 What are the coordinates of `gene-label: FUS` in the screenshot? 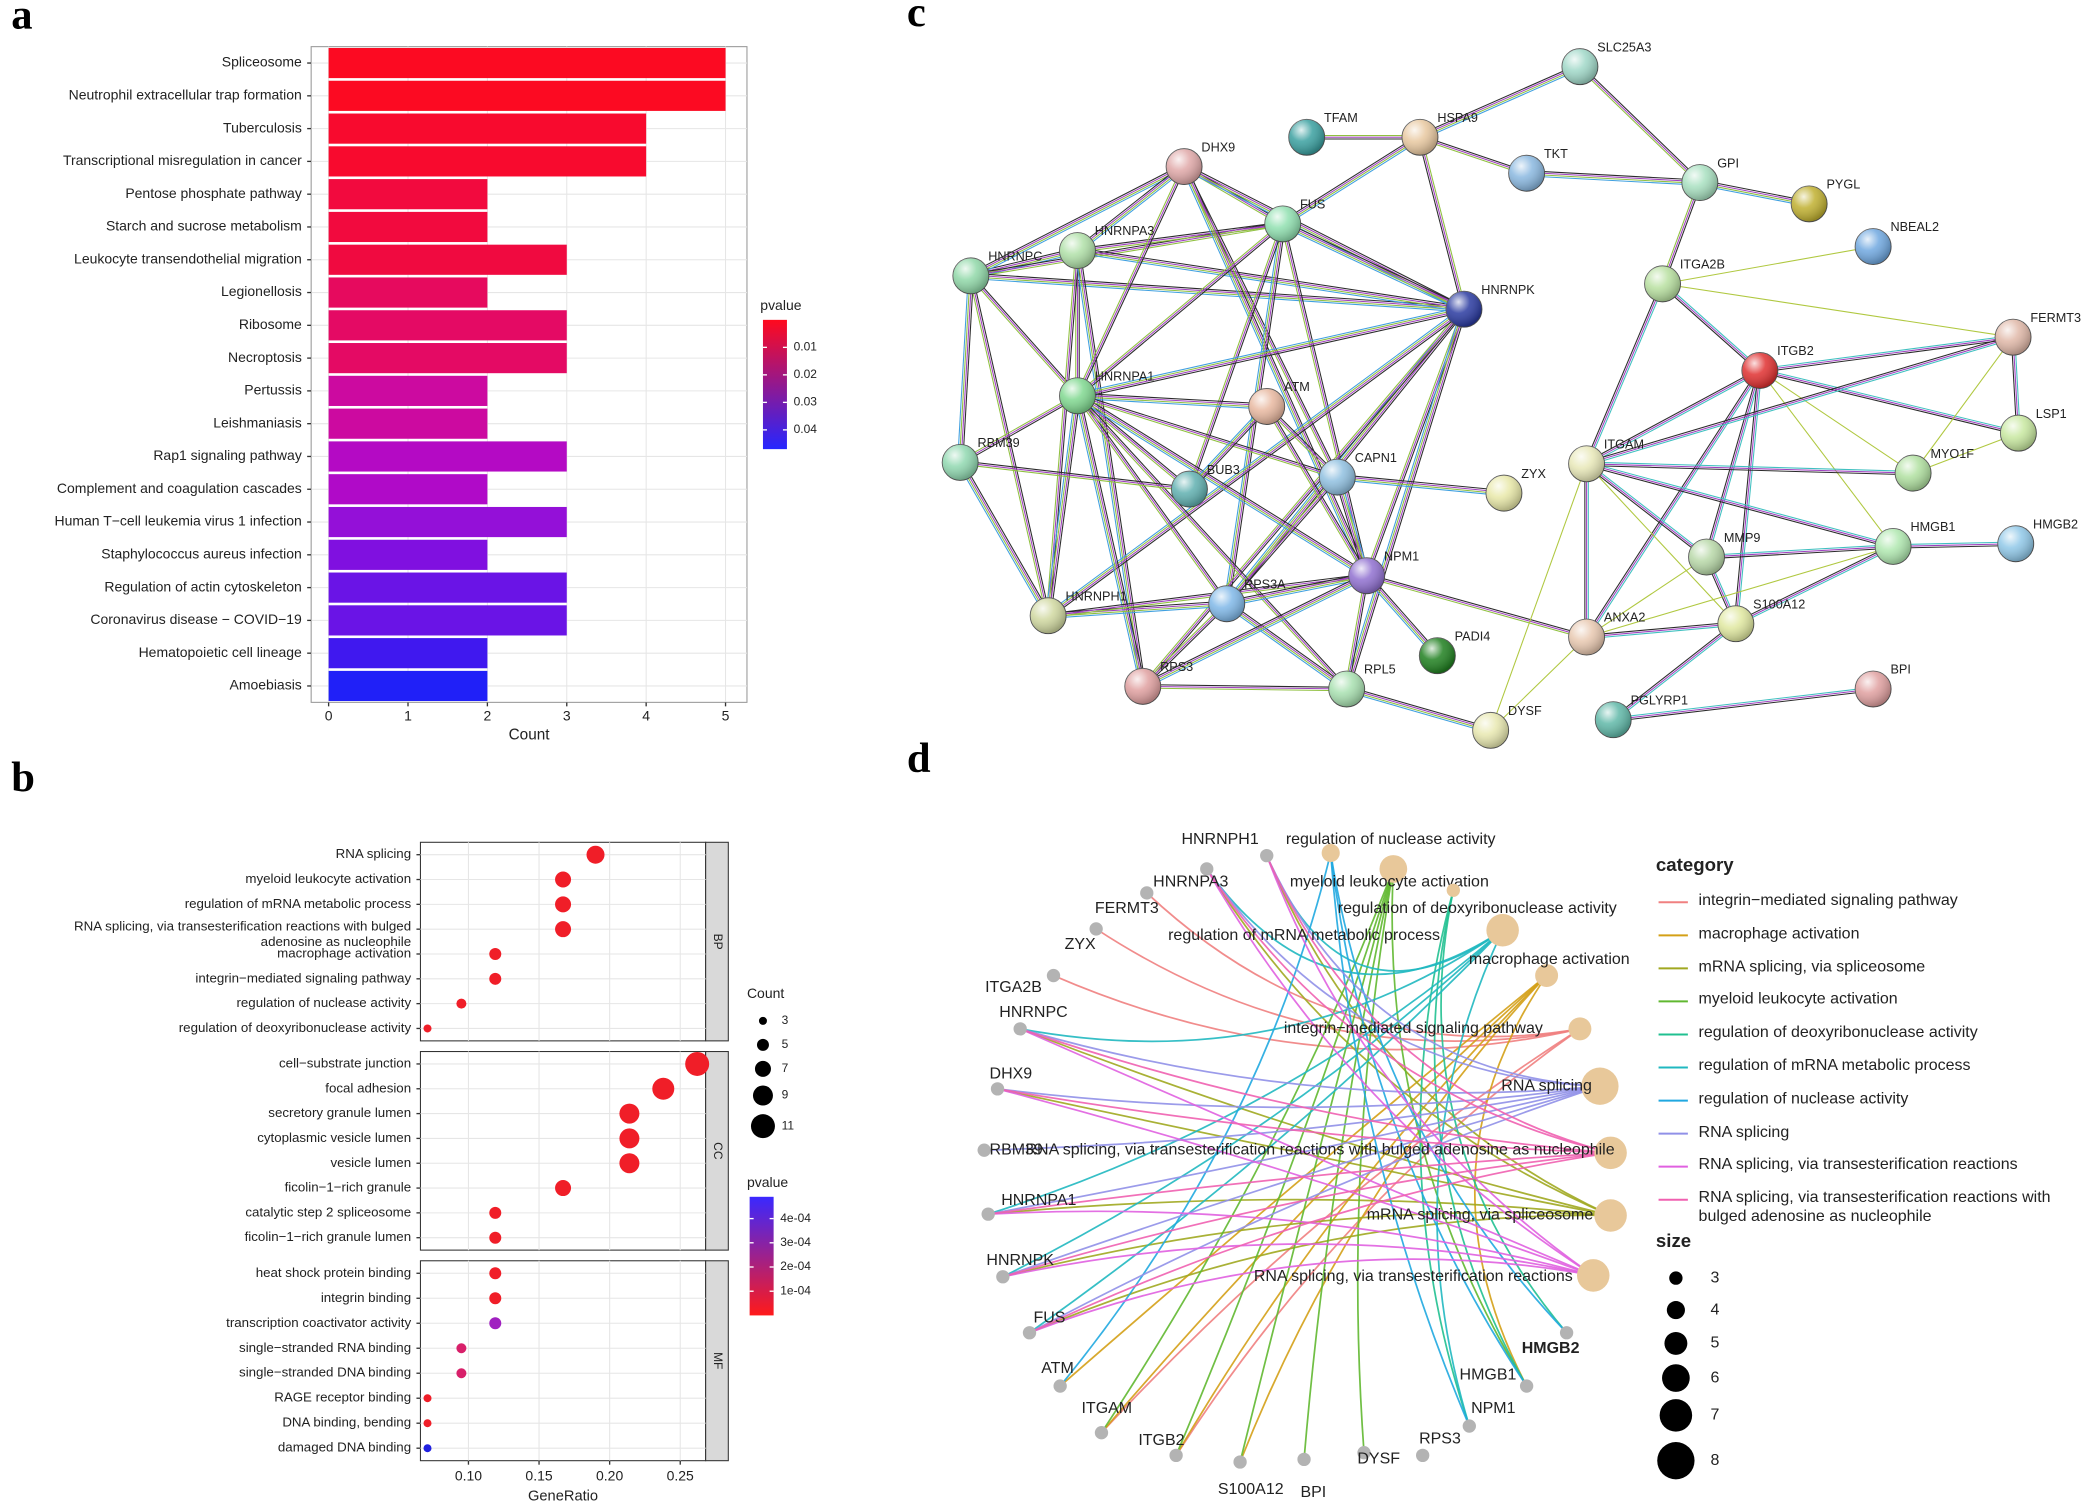 It's located at (1050, 1317).